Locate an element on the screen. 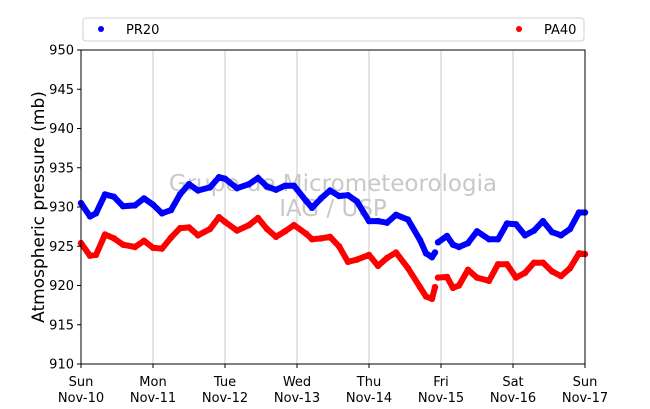  x-tick-date-label: Nov-16 is located at coordinates (513, 398).